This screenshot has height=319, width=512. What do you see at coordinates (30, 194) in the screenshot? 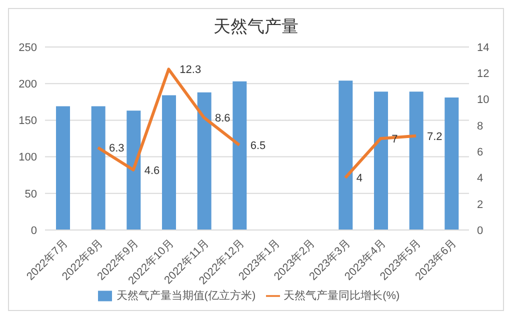
I see `y-tick-label: 50` at bounding box center [30, 194].